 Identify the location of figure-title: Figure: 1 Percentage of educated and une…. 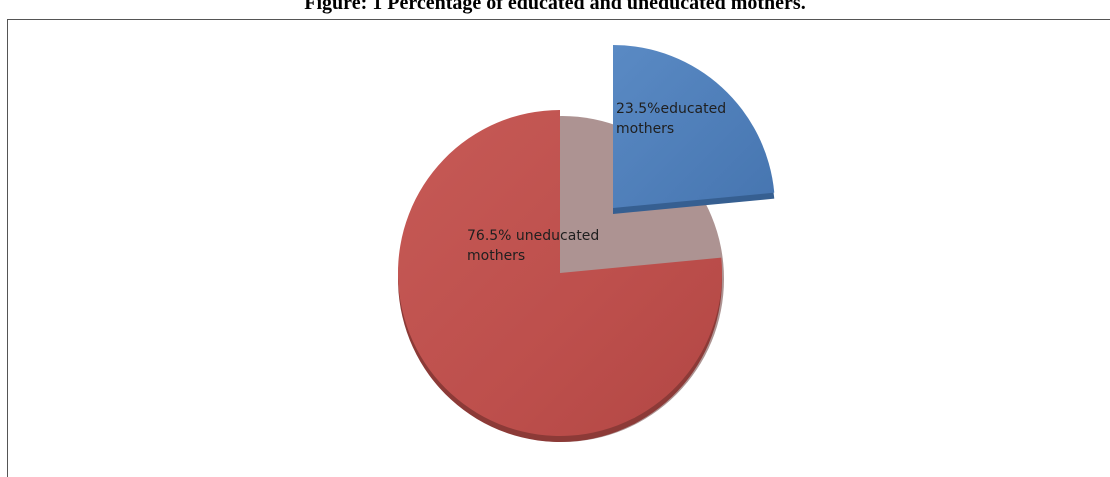
(555, 7).